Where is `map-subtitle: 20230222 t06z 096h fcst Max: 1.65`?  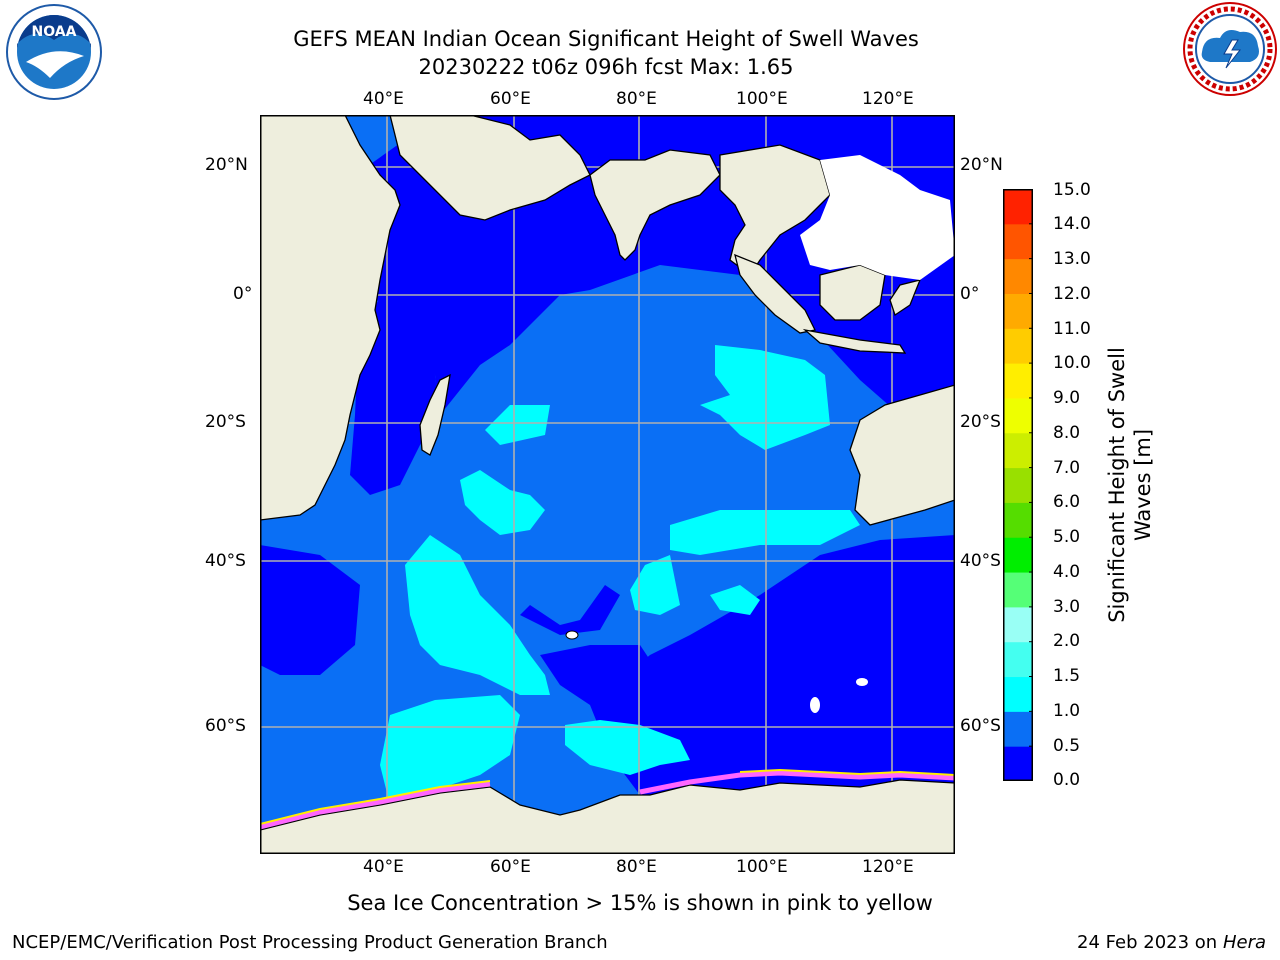
map-subtitle: 20230222 t06z 096h fcst Max: 1.65 is located at coordinates (606, 67).